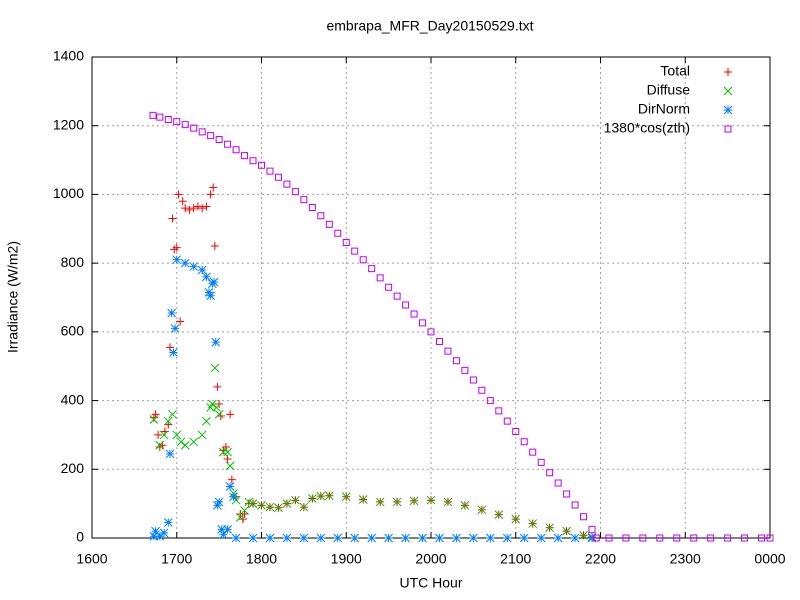  What do you see at coordinates (430, 559) in the screenshot?
I see `x-tick-label: 2000` at bounding box center [430, 559].